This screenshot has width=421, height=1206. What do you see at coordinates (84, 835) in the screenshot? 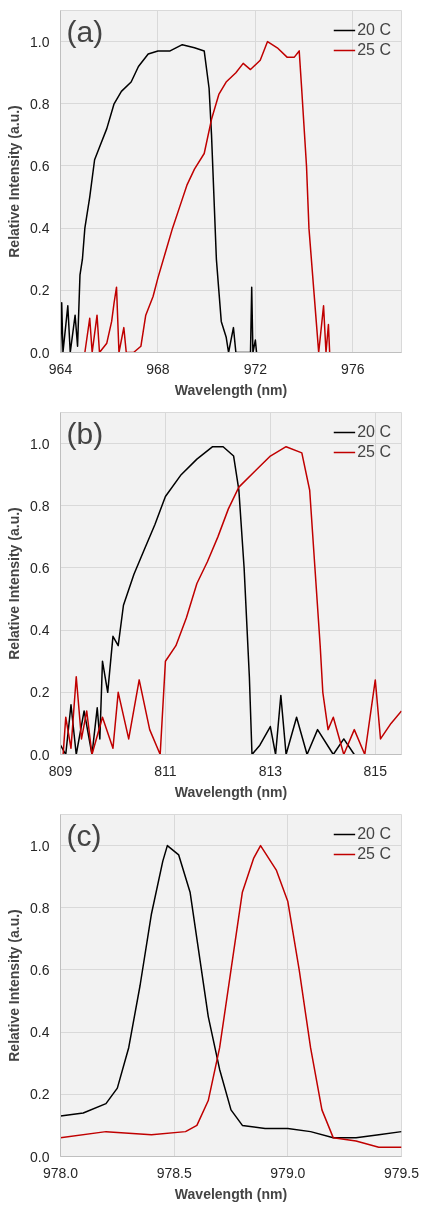
I see `annotation: (c)` at bounding box center [84, 835].